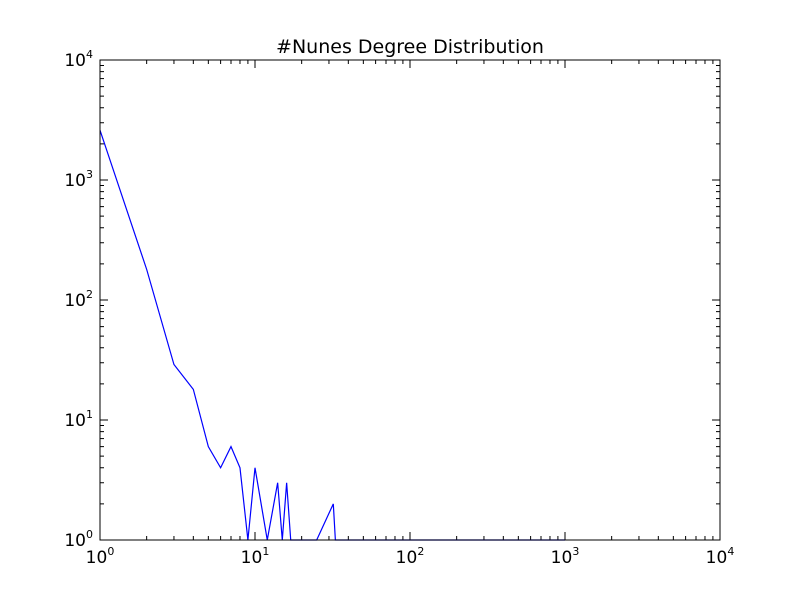 This screenshot has height=600, width=800. What do you see at coordinates (89, 534) in the screenshot?
I see `y-tick-label-exponent: 0` at bounding box center [89, 534].